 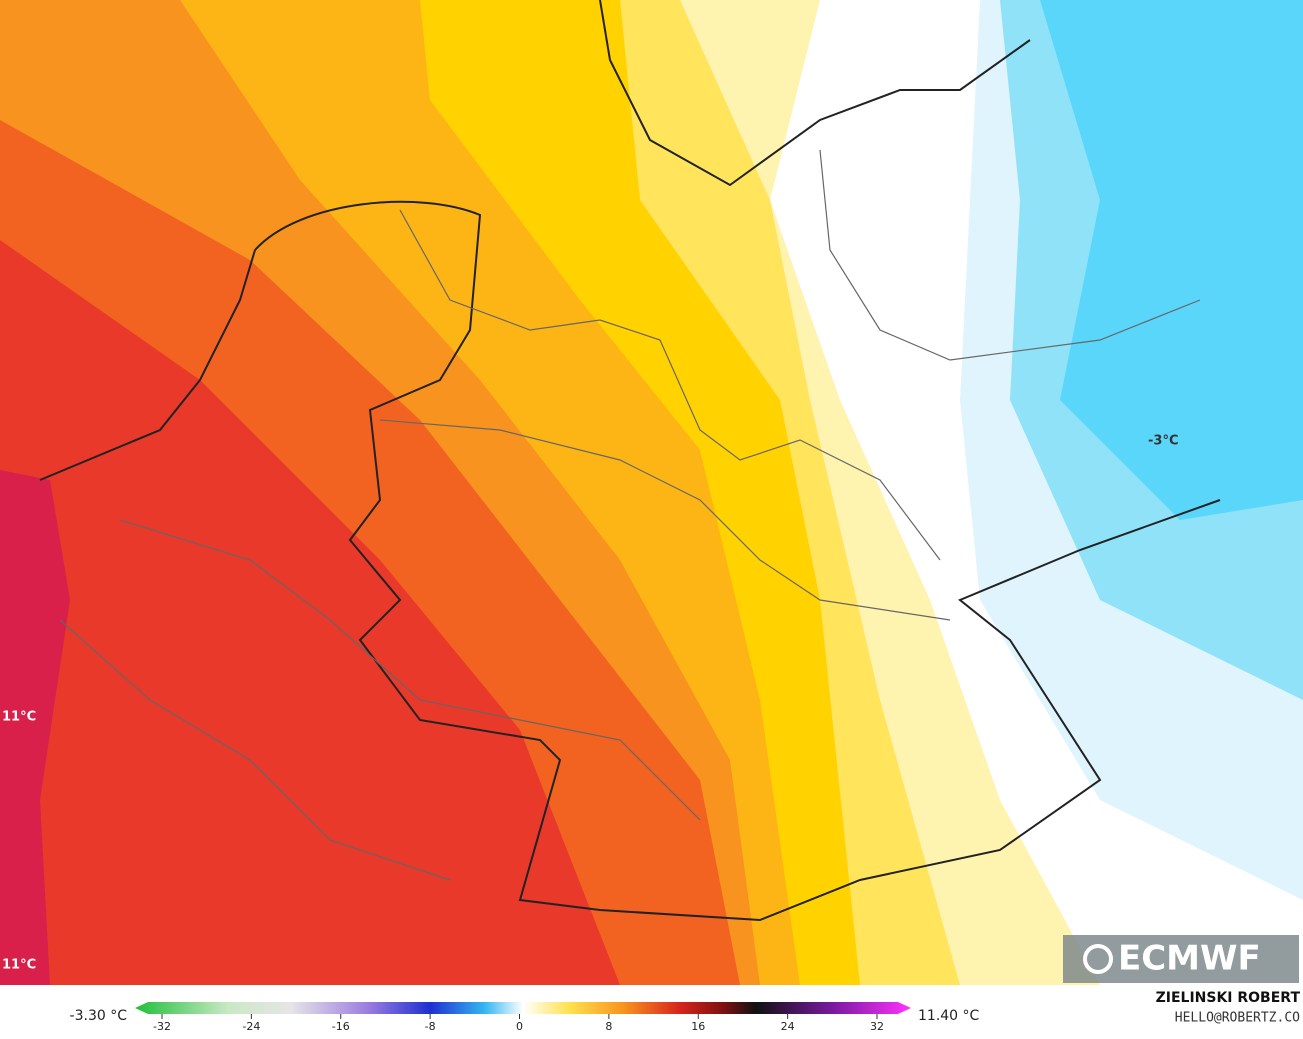 I want to click on colorbar-tick-label: 24, so click(x=788, y=1026).